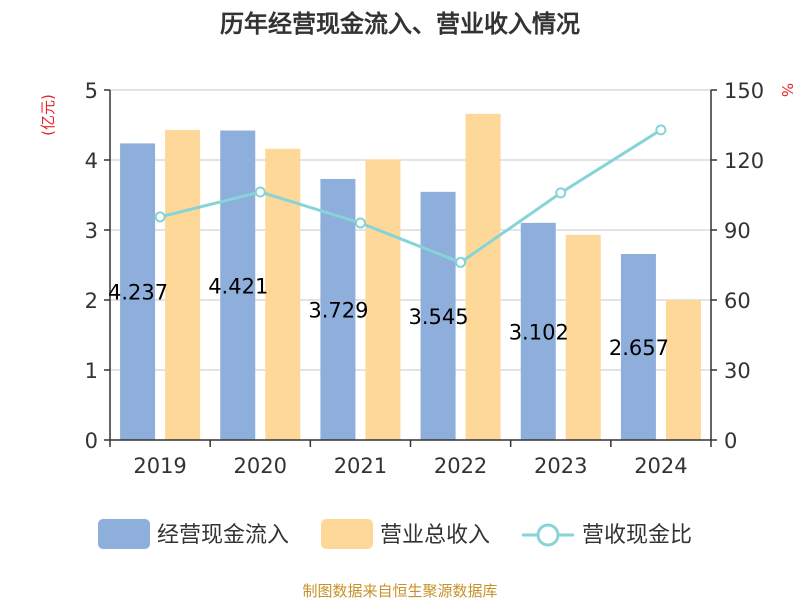 Image resolution: width=800 pixels, height=600 pixels. Describe the element at coordinates (91, 441) in the screenshot. I see `left-axis-tick-label: 0` at that location.